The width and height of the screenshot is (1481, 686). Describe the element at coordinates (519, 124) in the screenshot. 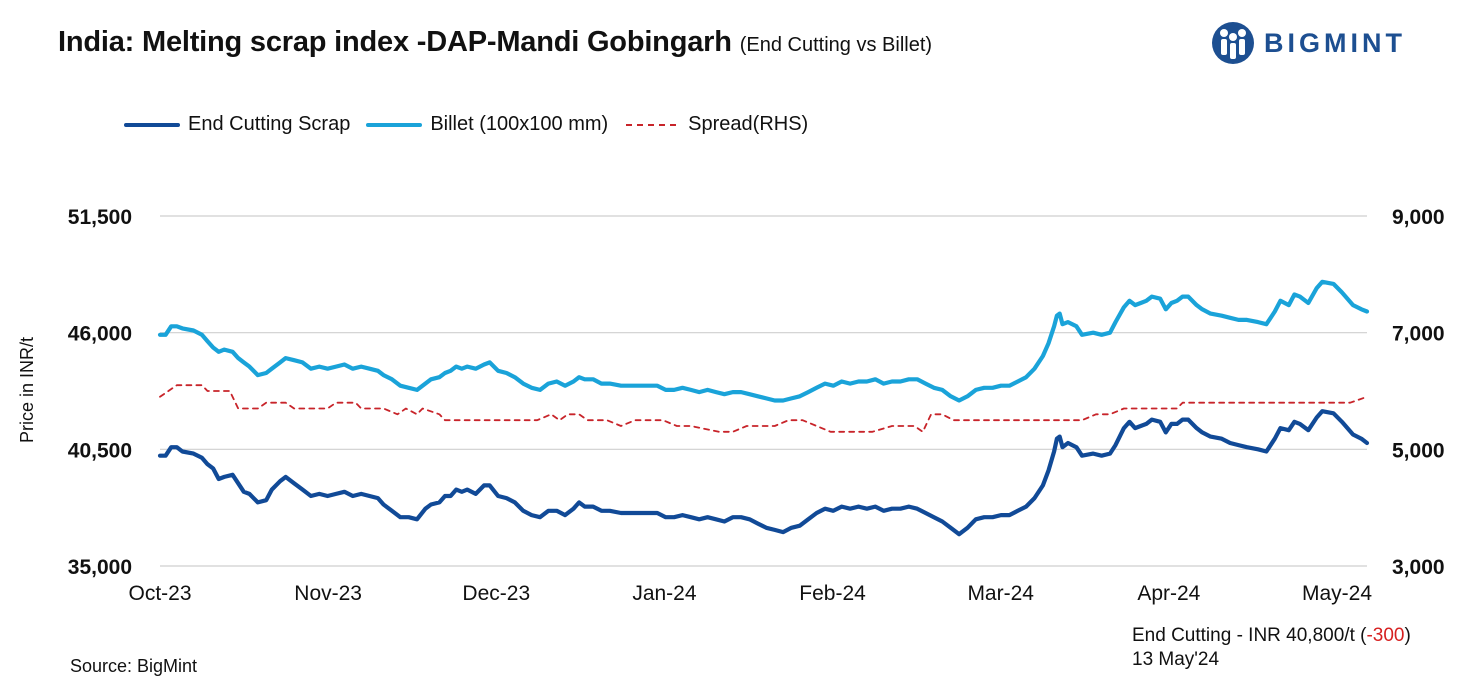

I see `legend-label-billet: Billet (100x100 mm)` at that location.